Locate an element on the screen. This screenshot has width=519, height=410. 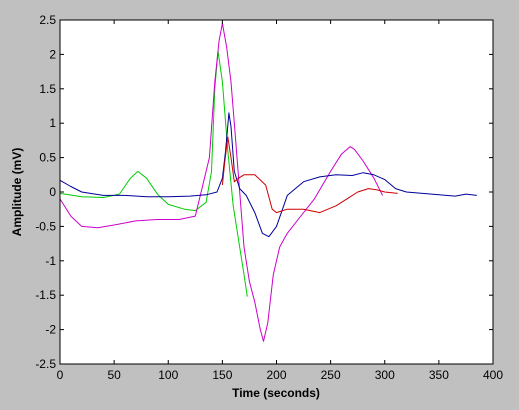
x-tick-label: 200 is located at coordinates (276, 375).